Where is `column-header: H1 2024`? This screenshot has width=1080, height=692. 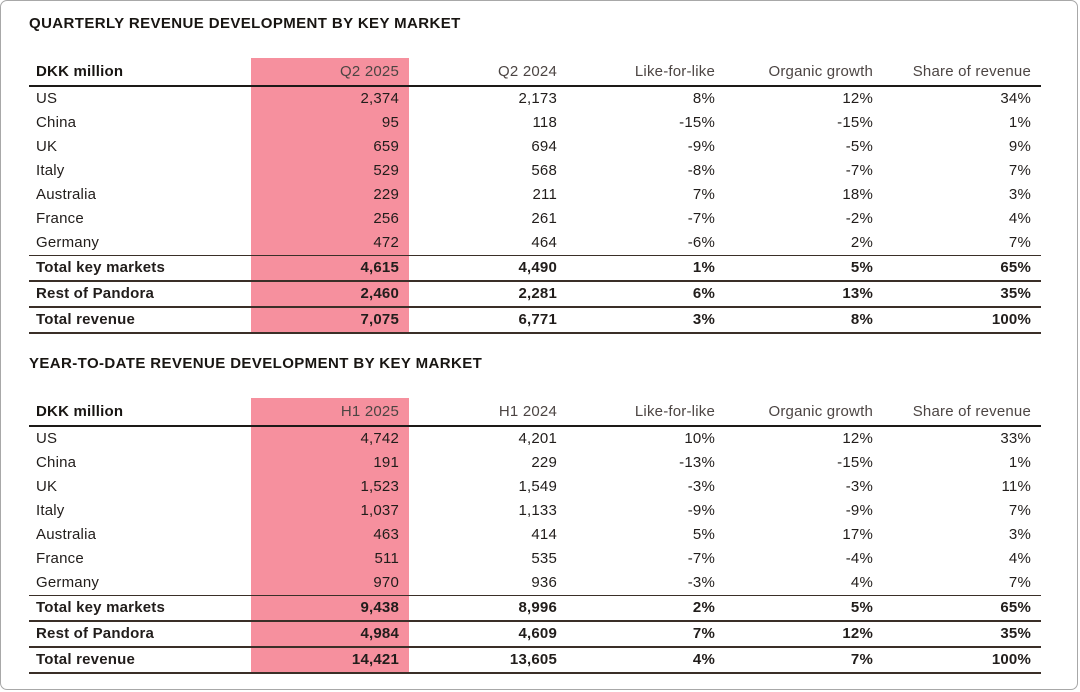 column-header: H1 2024 is located at coordinates (527, 411).